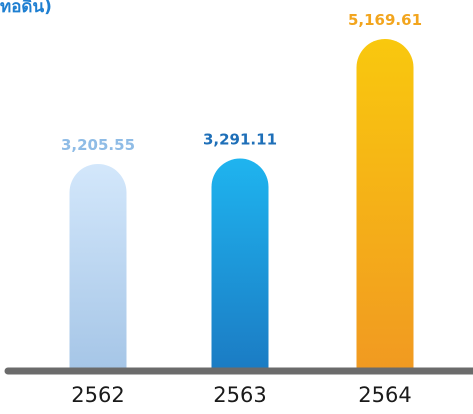  What do you see at coordinates (98, 145) in the screenshot?
I see `value-label-2562: 3,205.55` at bounding box center [98, 145].